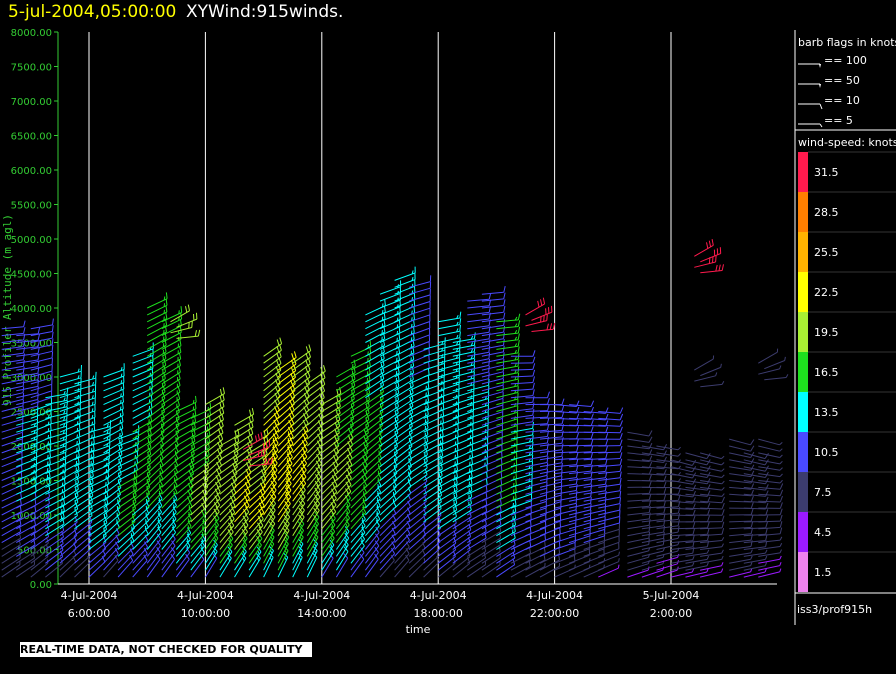 The image size is (896, 674). I want to click on speed-swatch, so click(803, 372).